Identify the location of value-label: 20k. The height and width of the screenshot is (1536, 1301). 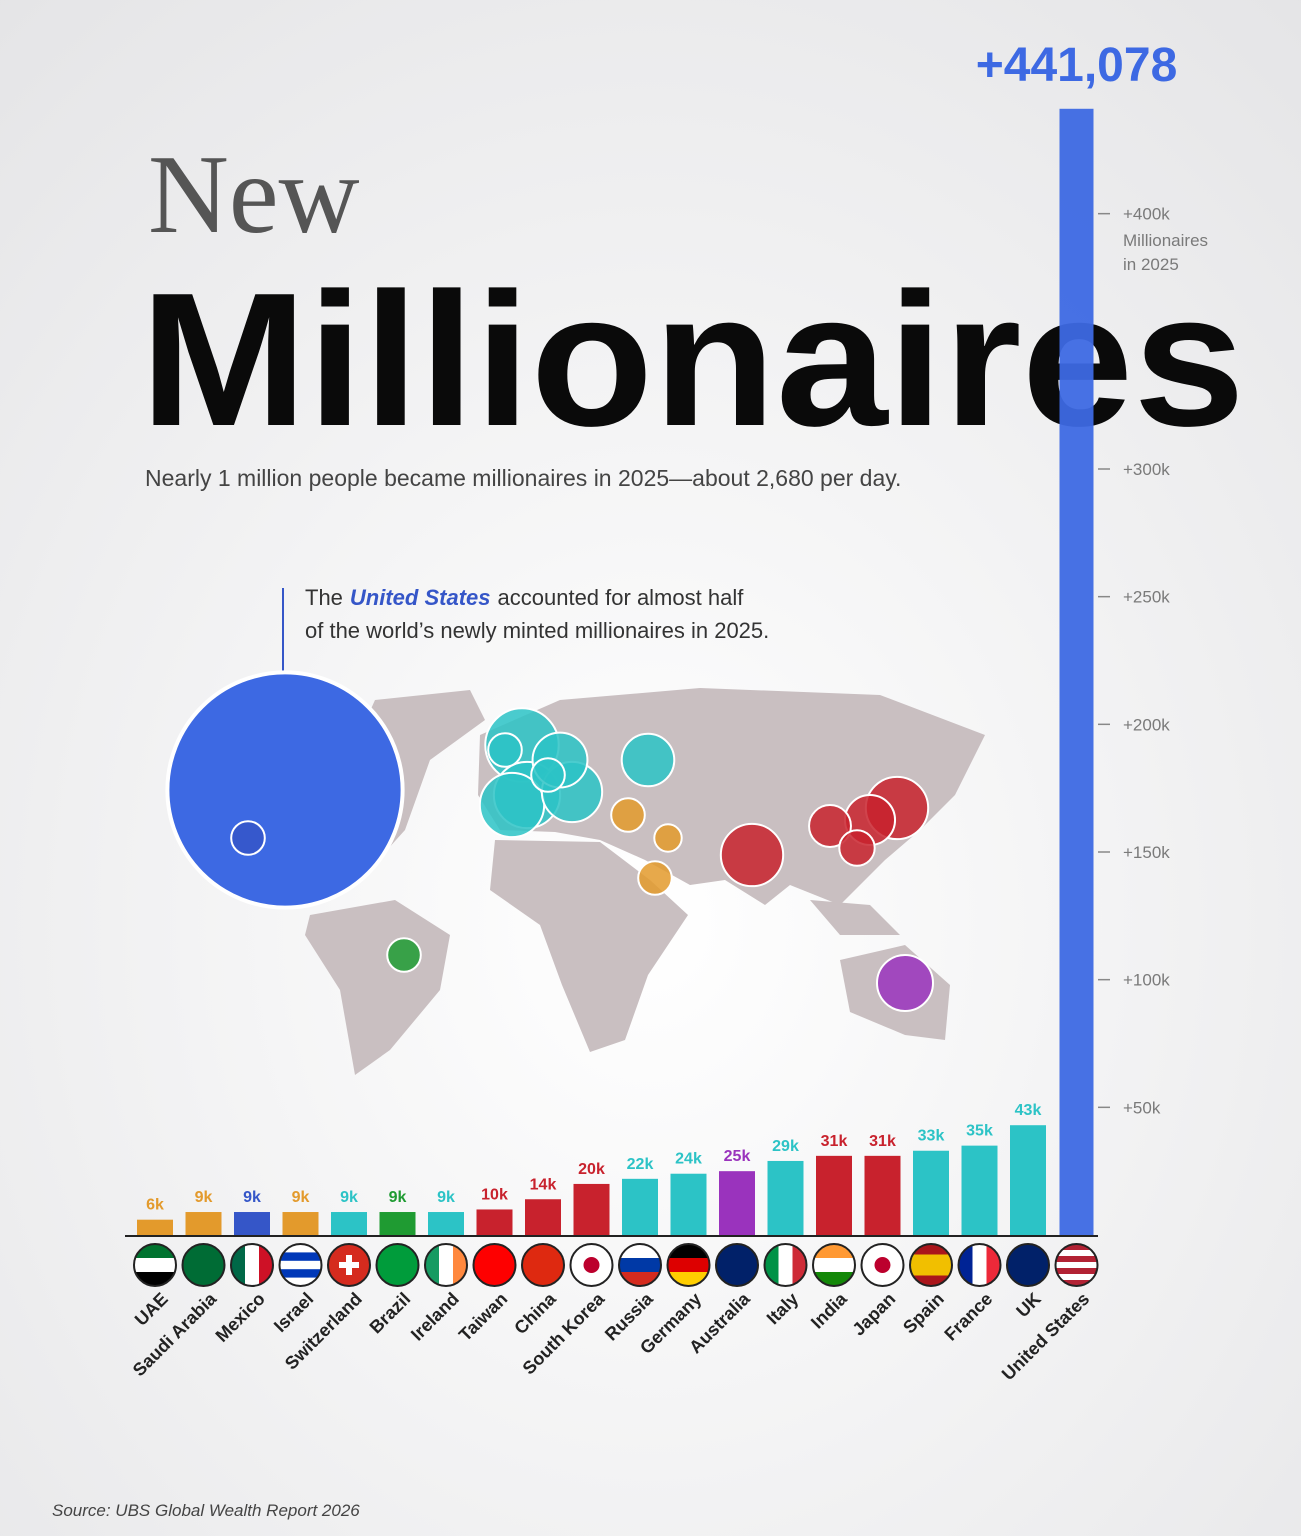
(591, 1169).